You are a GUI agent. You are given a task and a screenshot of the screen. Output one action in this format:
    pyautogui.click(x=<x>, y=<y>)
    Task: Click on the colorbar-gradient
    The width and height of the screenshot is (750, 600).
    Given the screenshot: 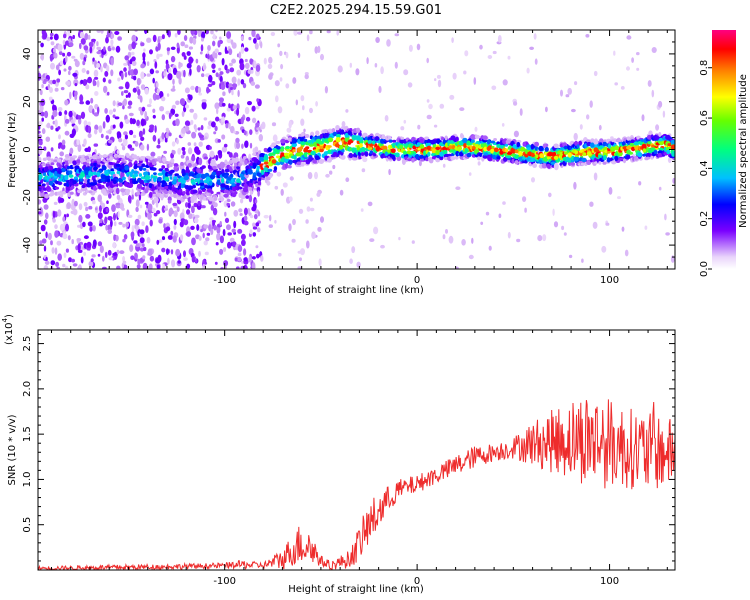 What is the action you would take?
    pyautogui.click(x=724, y=149)
    